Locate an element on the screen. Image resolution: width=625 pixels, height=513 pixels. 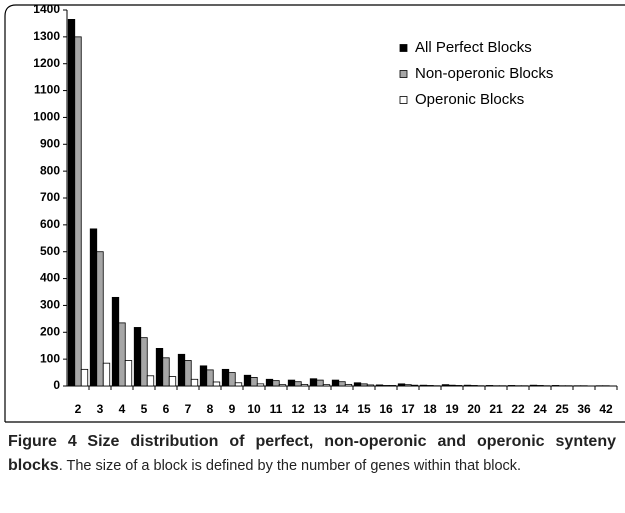
y-tick-label: 500 is located at coordinates (50, 251).